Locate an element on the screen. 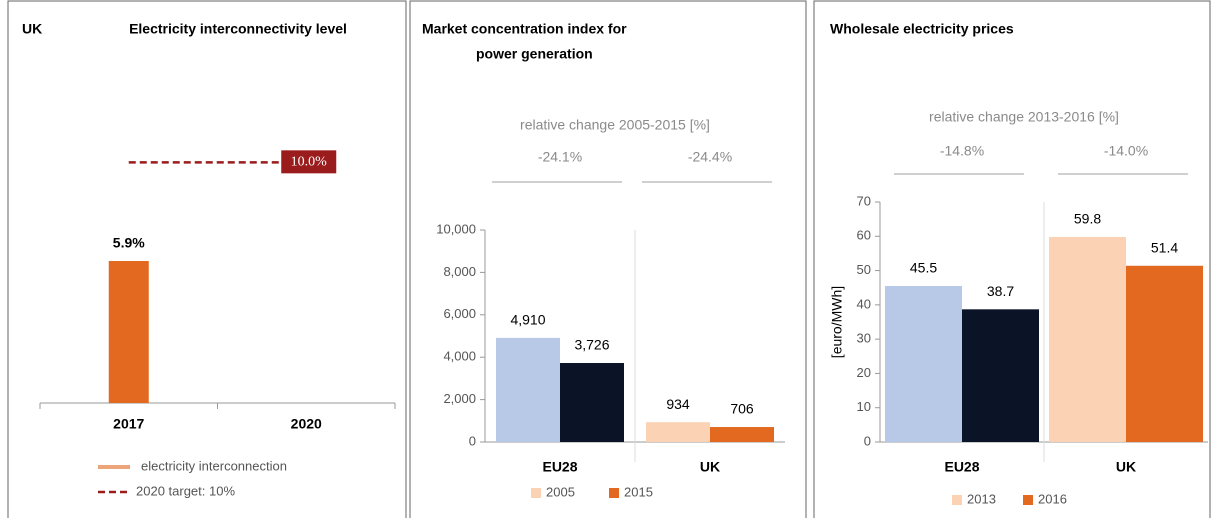  change-label: -14.8% is located at coordinates (962, 151).